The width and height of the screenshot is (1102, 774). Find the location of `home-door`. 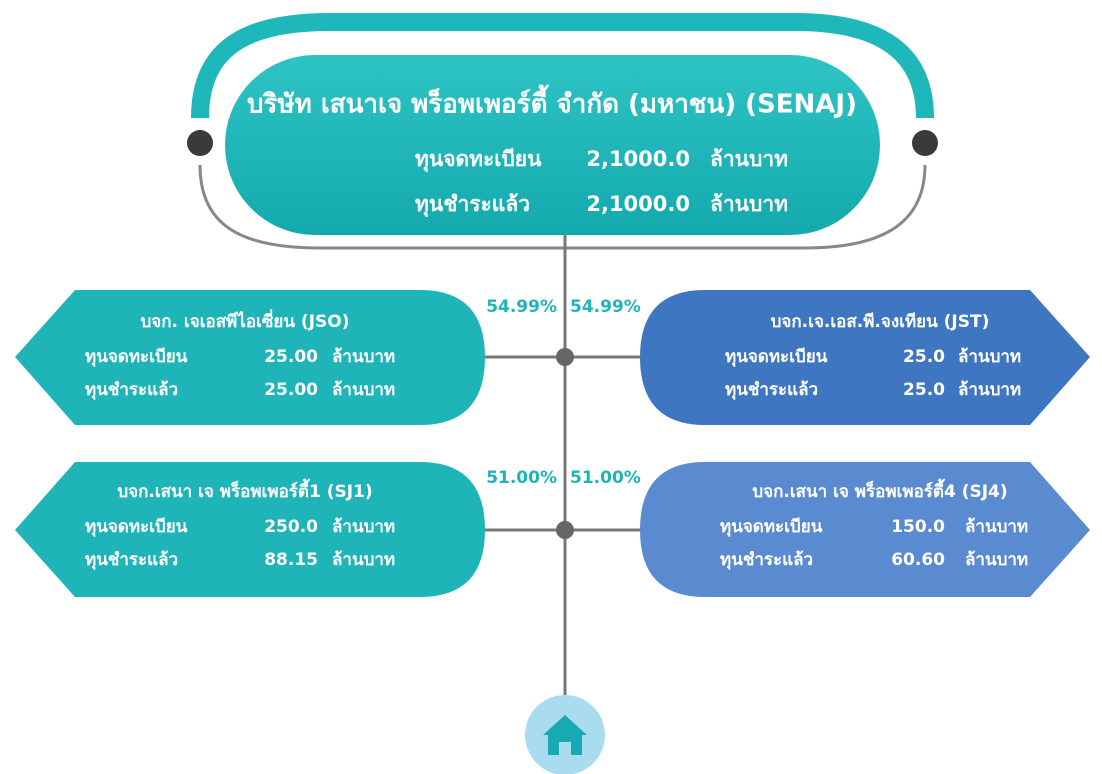

home-door is located at coordinates (565, 748).